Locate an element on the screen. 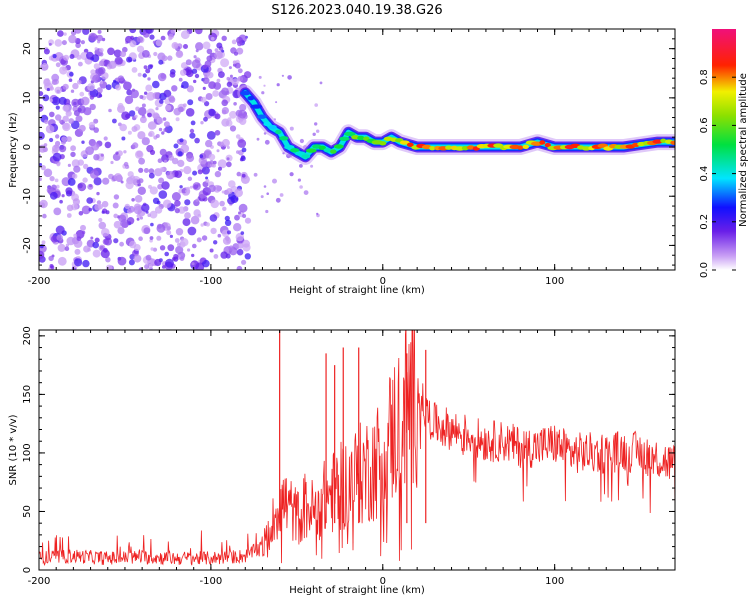 This screenshot has width=750, height=600. x-tick-label: -100 is located at coordinates (211, 281).